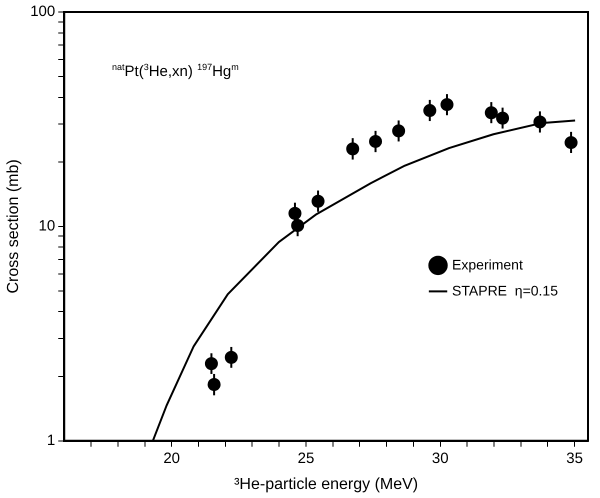  I want to click on x-tick-label: 25, so click(306, 458).